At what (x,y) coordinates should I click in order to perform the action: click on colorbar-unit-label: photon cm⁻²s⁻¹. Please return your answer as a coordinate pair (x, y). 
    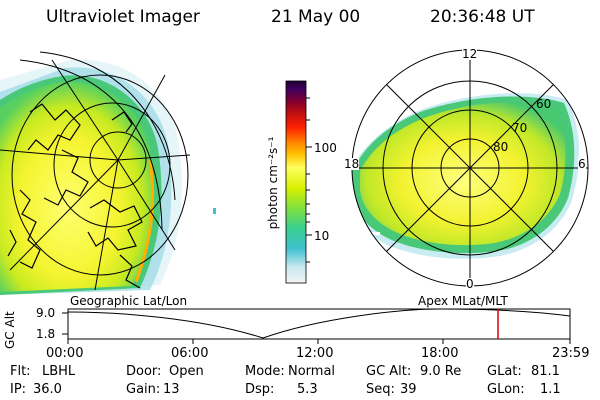
    Looking at the image, I should click on (273, 183).